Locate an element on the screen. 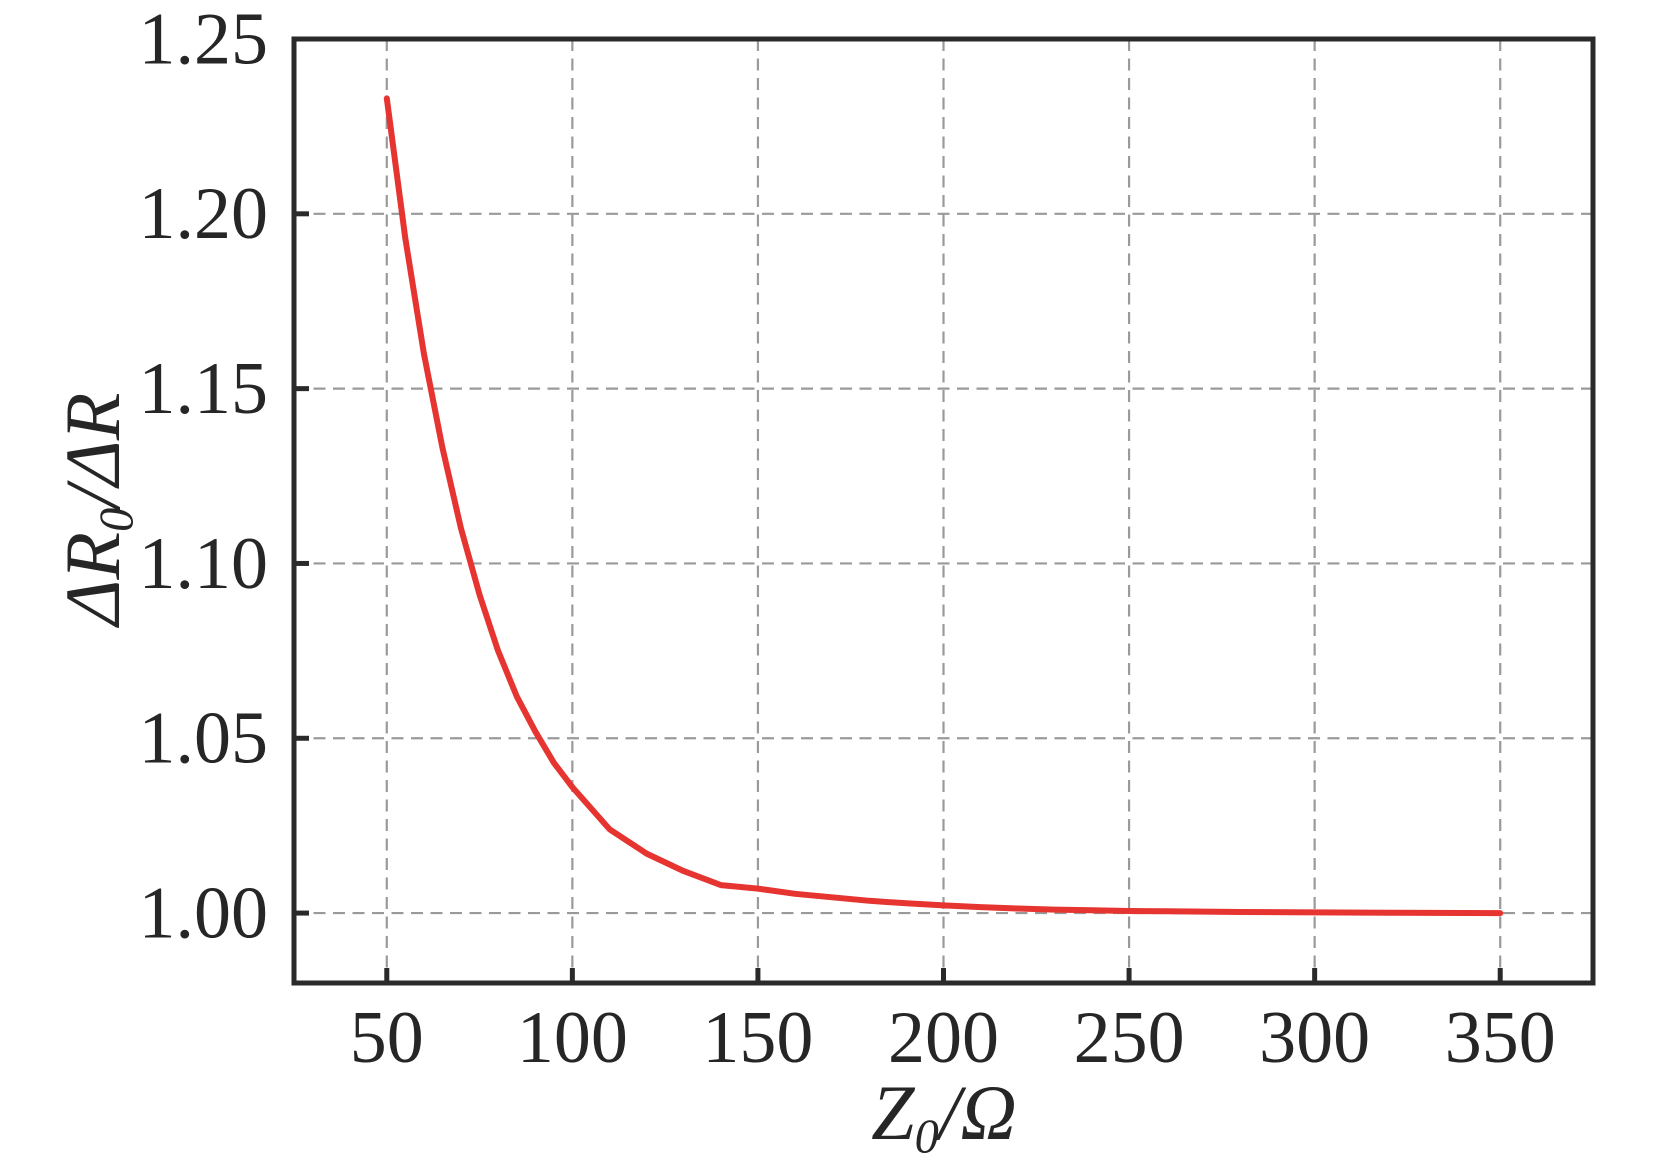 This screenshot has height=1176, width=1654. x-tick-label: 100 is located at coordinates (572, 1038).